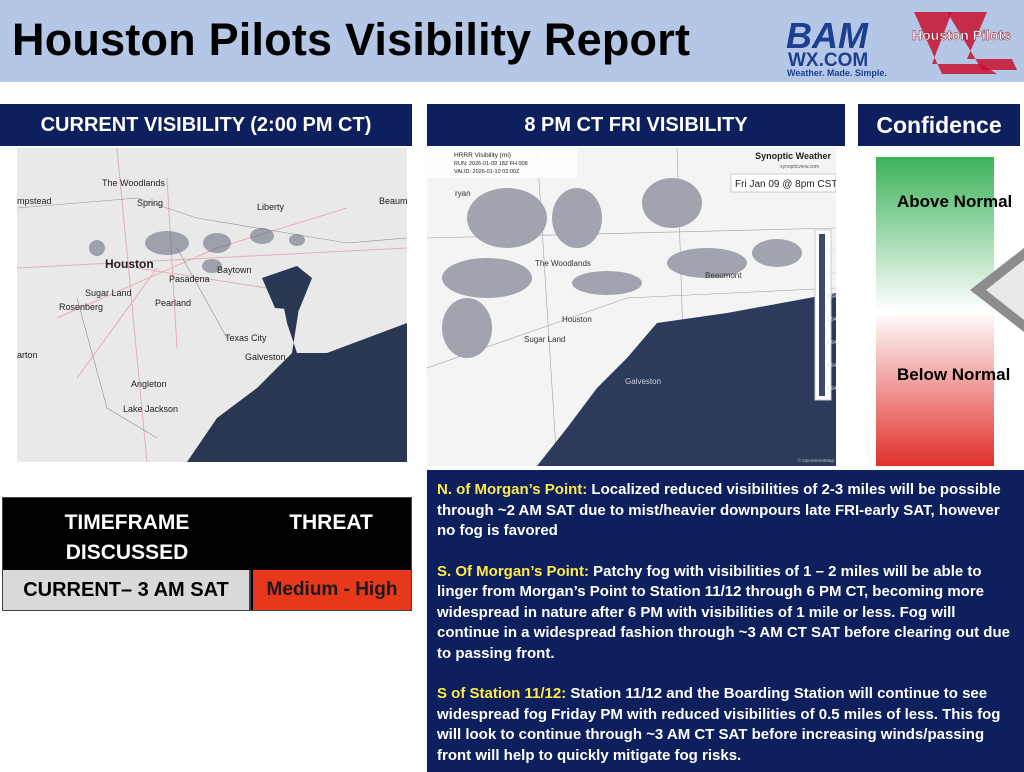 Image resolution: width=1024 pixels, height=772 pixels. Describe the element at coordinates (935, 311) in the screenshot. I see `confidence-gradient` at that location.